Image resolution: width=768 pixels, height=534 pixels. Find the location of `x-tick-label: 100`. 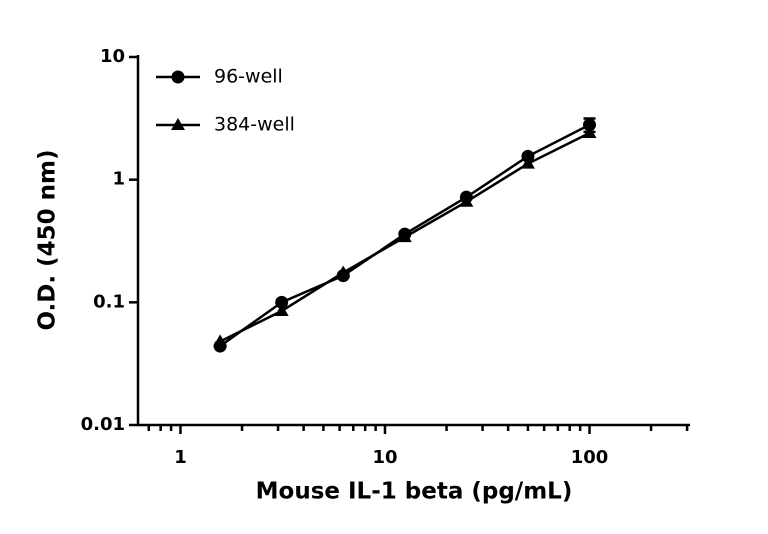

x-tick-label: 100 is located at coordinates (590, 457).